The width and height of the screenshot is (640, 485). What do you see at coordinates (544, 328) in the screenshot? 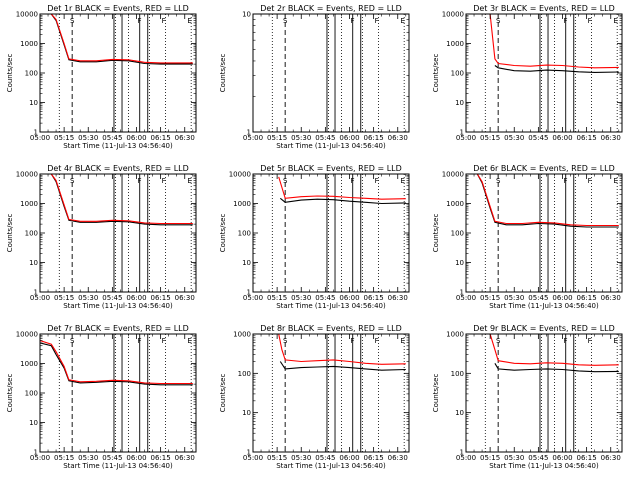
I see `plot-title: Det 9r BLACK = Events, RED = LLD` at bounding box center [544, 328].